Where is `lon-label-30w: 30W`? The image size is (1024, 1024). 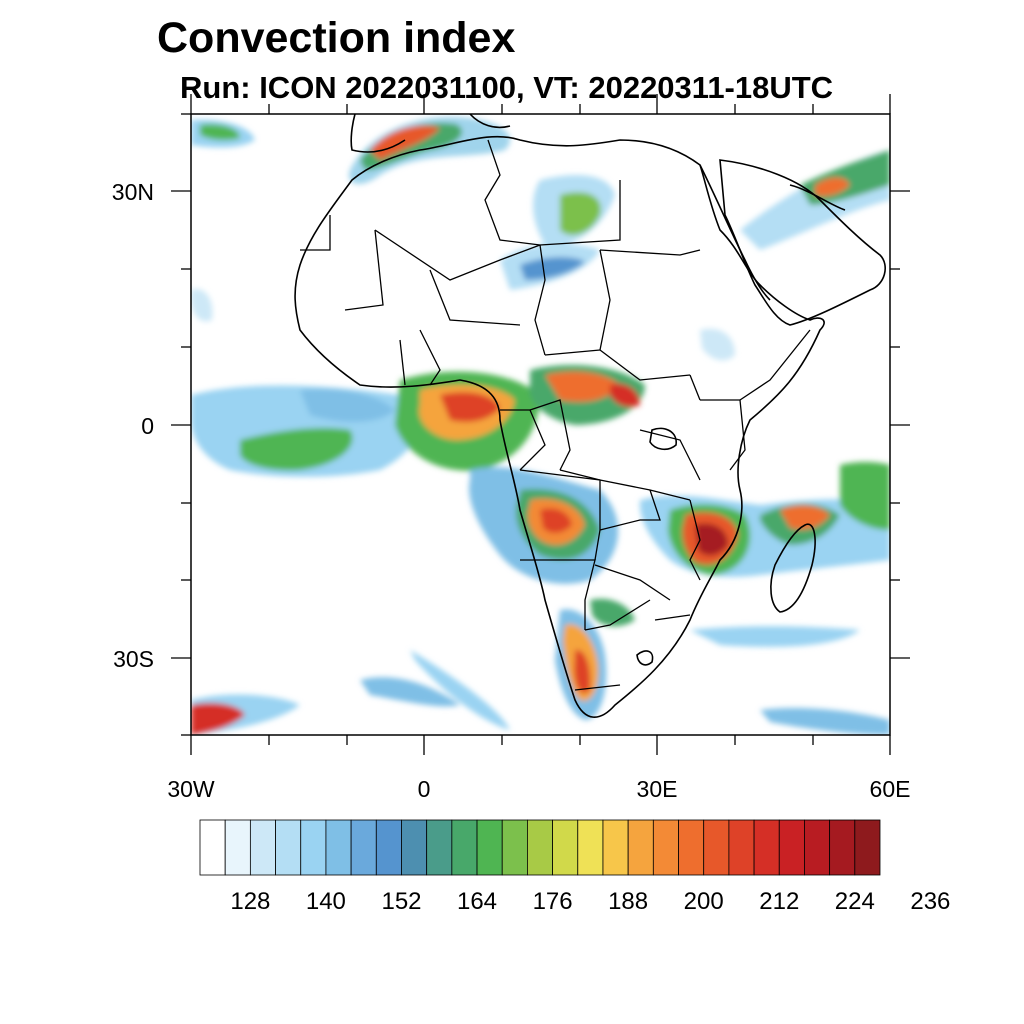 lon-label-30w: 30W is located at coordinates (191, 789).